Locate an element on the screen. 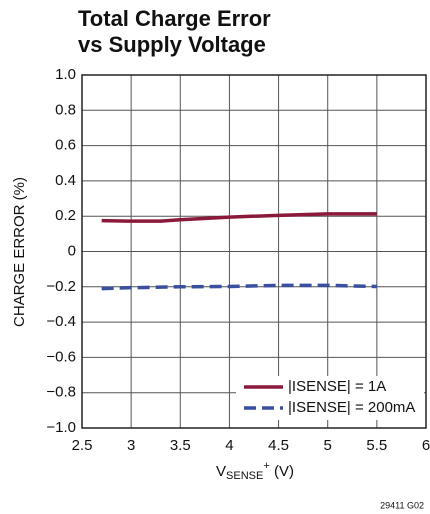 The height and width of the screenshot is (514, 430). chart-title: vs Supply Voltage is located at coordinates (172, 44).